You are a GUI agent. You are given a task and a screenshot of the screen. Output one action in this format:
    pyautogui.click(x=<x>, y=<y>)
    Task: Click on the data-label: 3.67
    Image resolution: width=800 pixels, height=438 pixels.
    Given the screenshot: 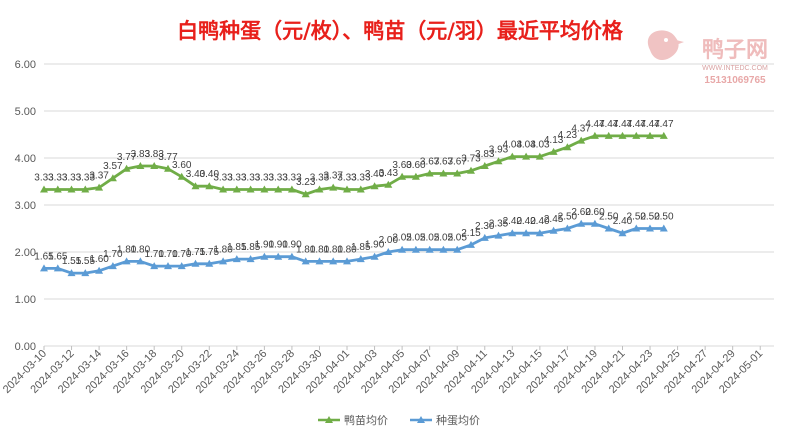 What is the action you would take?
    pyautogui.click(x=430, y=162)
    